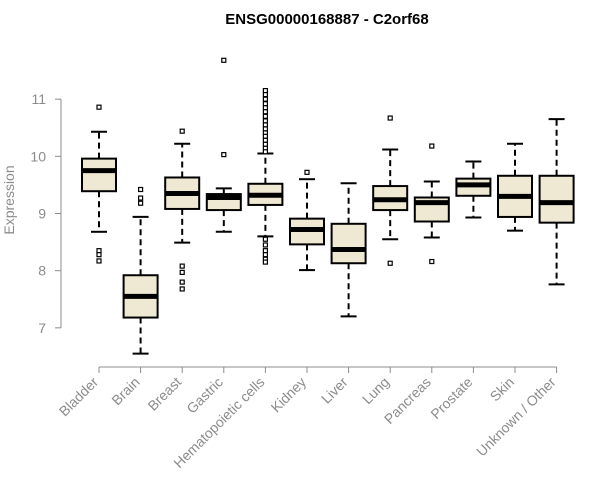 The image size is (600, 500). Describe the element at coordinates (334, 390) in the screenshot. I see `x-tick-label: Liver` at that location.